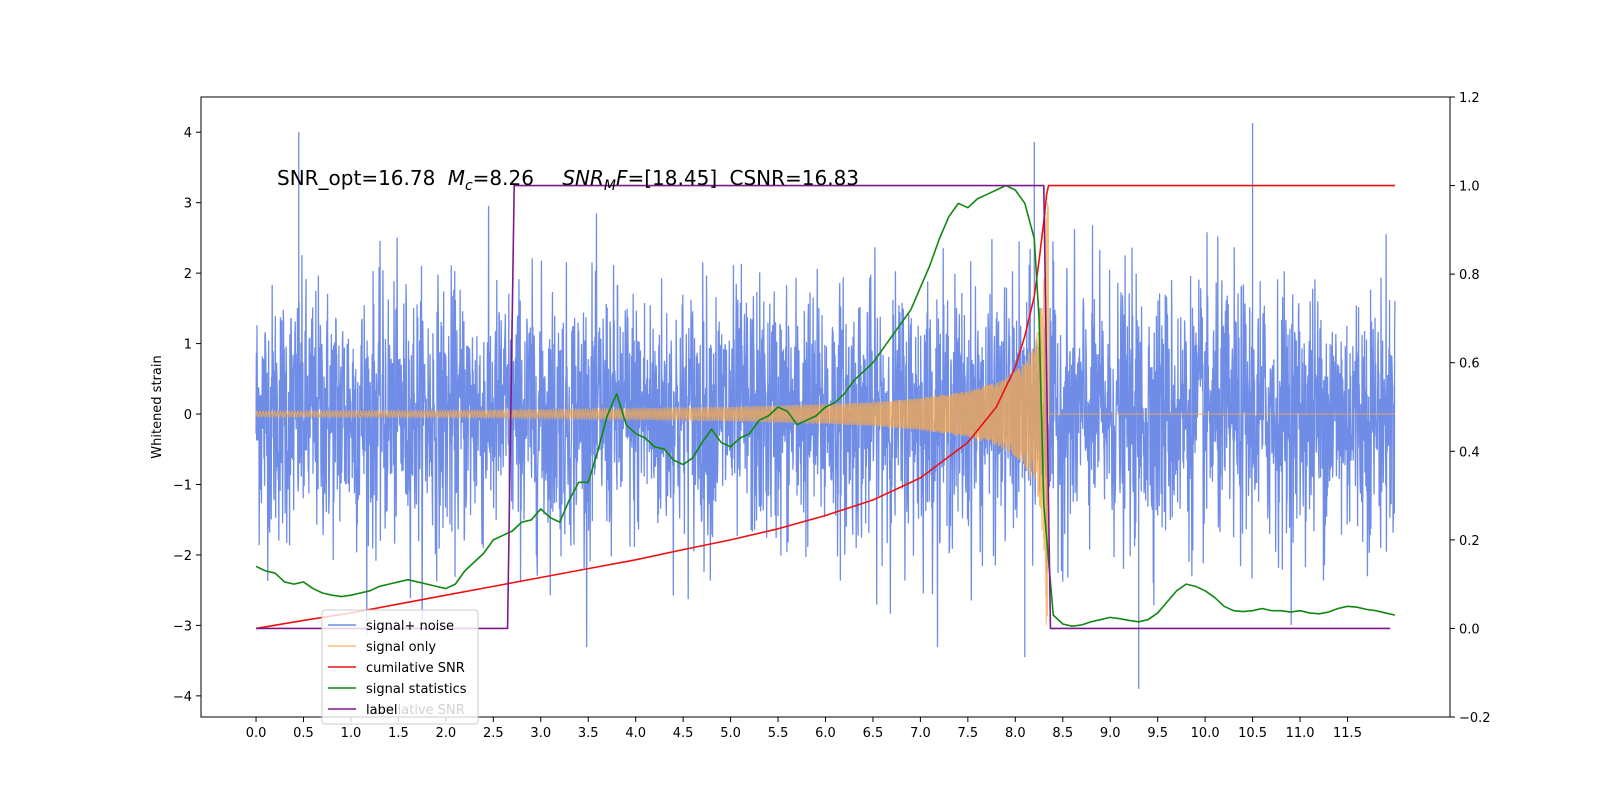 This screenshot has width=1600, height=800. What do you see at coordinates (1469, 629) in the screenshot?
I see `y-right-tick-label: 0.0` at bounding box center [1469, 629].